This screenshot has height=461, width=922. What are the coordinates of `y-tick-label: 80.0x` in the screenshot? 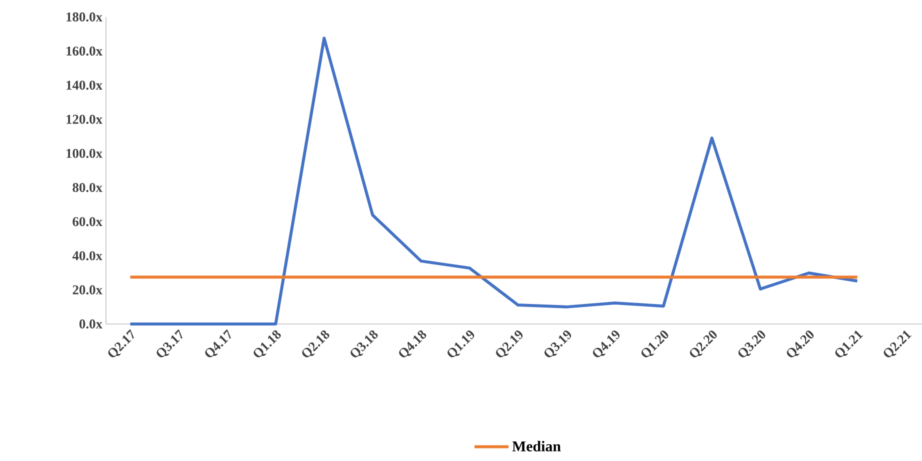 It's located at (87, 187).